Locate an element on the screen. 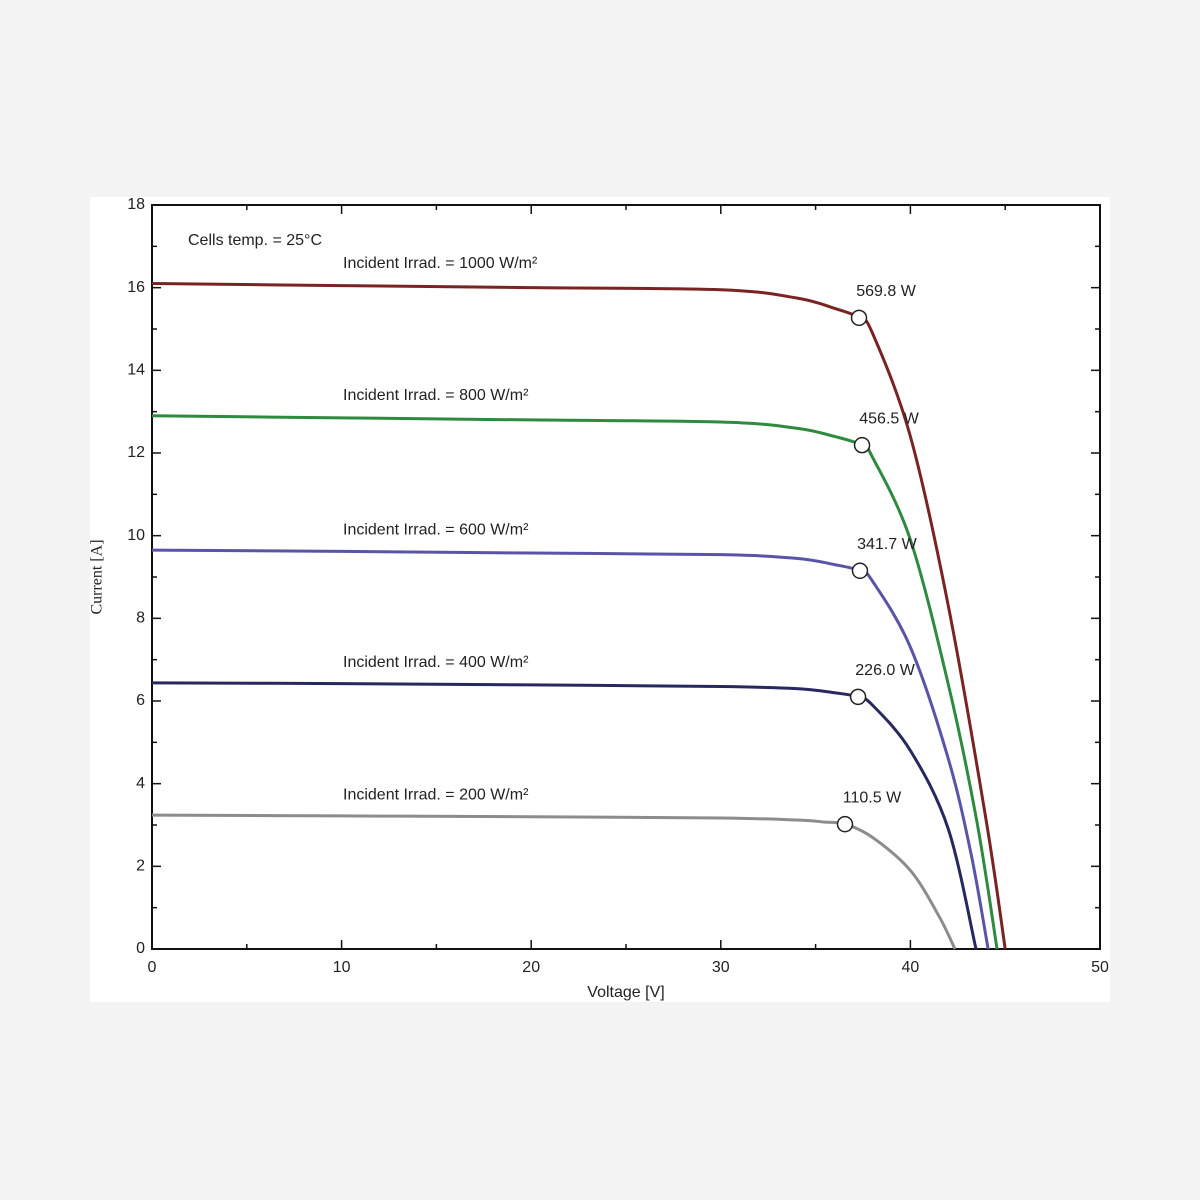 This screenshot has height=1200, width=1200. x-axis-label: Voltage [V] is located at coordinates (625, 992).